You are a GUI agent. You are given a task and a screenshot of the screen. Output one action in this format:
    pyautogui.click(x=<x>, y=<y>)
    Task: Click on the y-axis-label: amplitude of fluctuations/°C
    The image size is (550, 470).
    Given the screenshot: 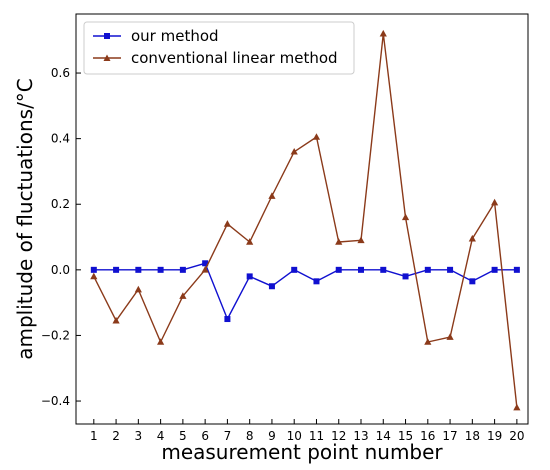 What is the action you would take?
    pyautogui.click(x=25, y=219)
    